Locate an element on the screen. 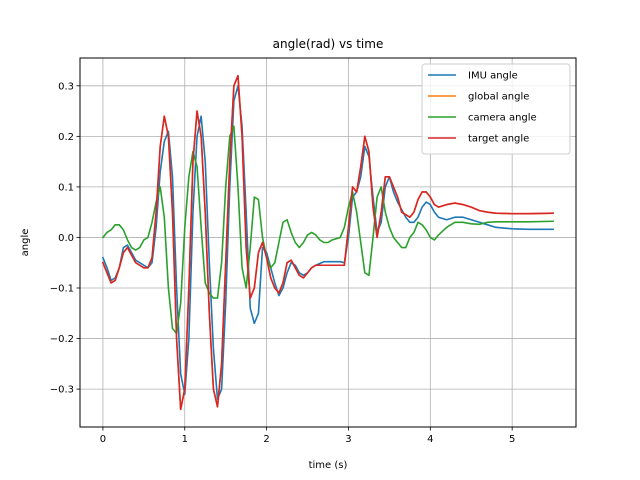  x-tick-label: 2 is located at coordinates (266, 439).